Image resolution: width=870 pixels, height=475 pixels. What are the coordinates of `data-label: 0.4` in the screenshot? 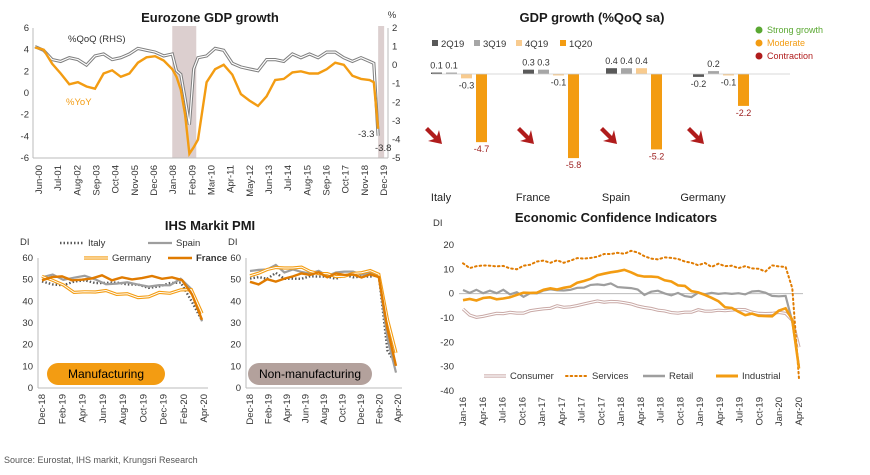 It's located at (611, 61).